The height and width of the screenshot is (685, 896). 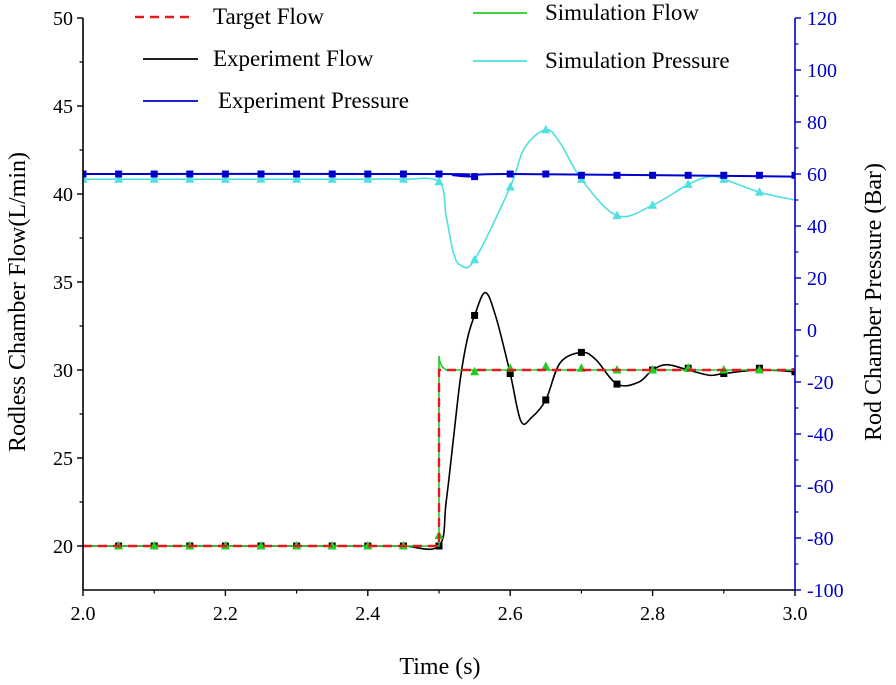 I want to click on legend-item-simulation-flow: Simulation Flow, so click(x=586, y=12).